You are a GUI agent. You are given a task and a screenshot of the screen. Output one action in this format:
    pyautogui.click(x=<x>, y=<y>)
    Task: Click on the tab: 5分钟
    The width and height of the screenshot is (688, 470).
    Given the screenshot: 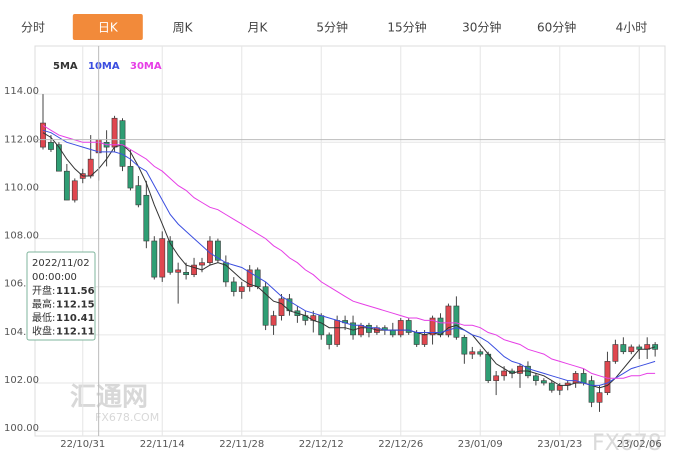 What is the action you would take?
    pyautogui.click(x=332, y=27)
    